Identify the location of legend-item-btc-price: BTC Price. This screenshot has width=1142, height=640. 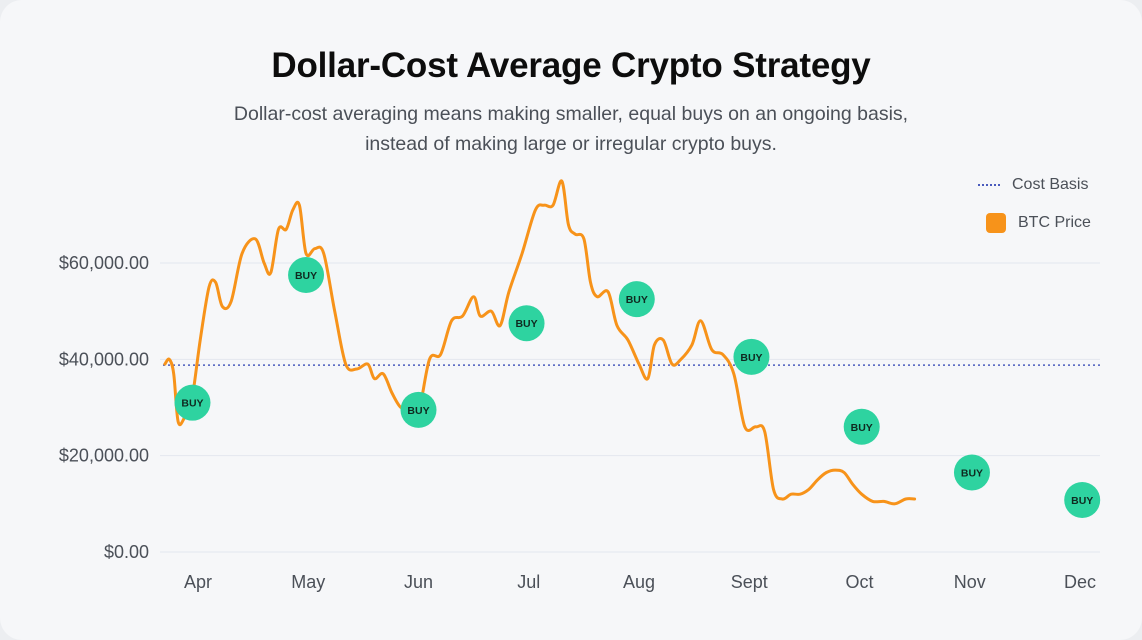
(1038, 223).